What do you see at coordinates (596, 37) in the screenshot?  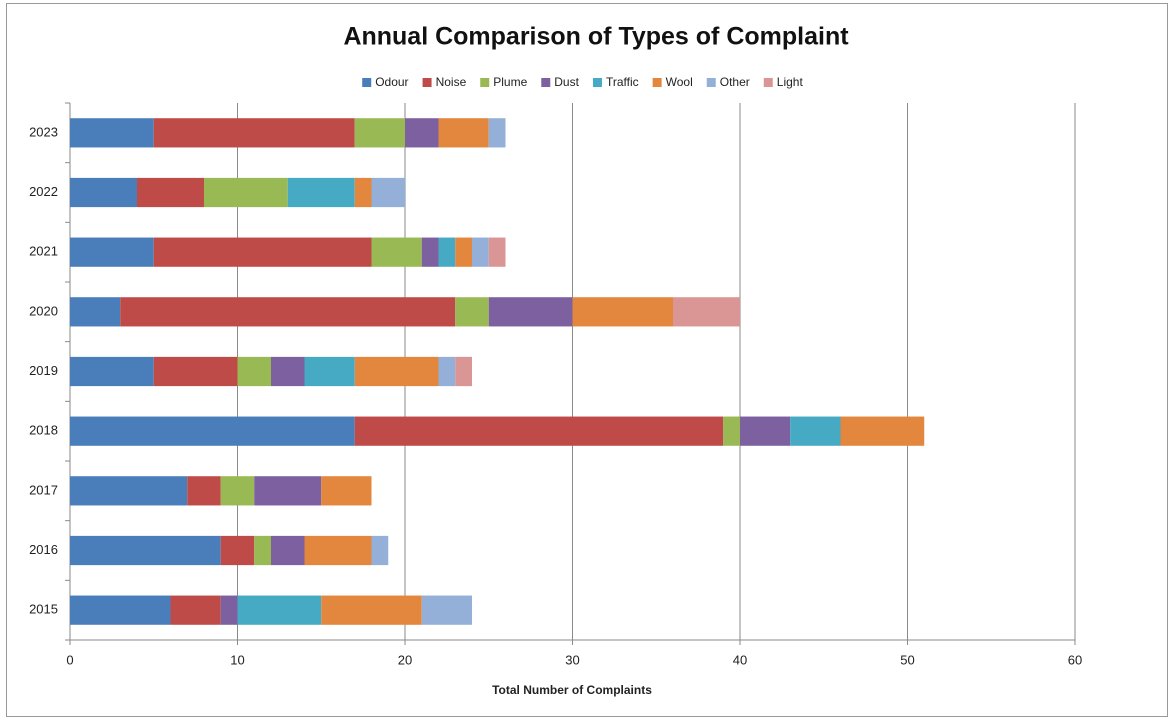 I see `chart-title: Annual Comparison of Types of Complaint` at bounding box center [596, 37].